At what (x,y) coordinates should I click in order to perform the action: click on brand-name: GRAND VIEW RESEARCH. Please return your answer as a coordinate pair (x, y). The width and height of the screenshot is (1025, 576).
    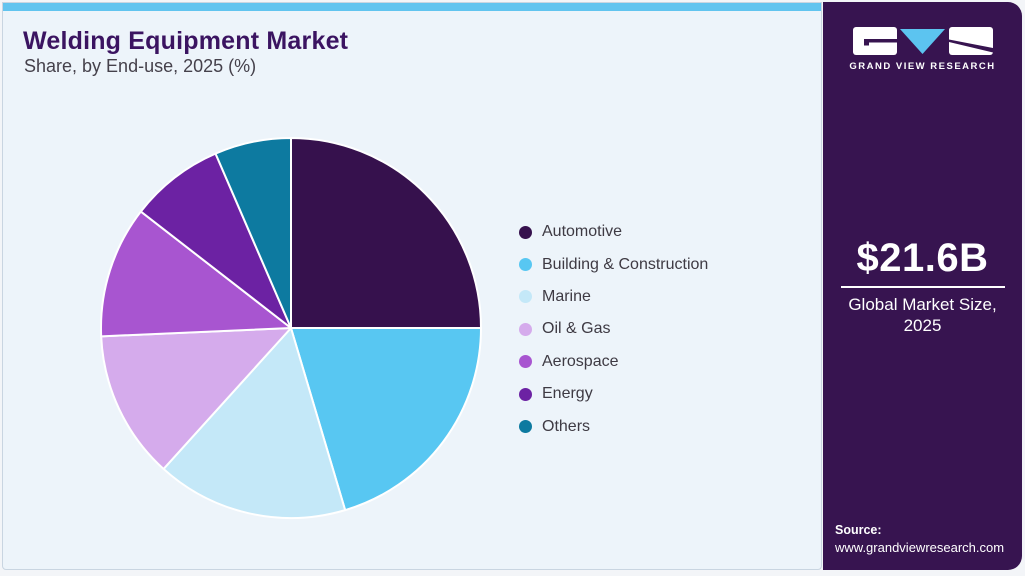
    Looking at the image, I should click on (922, 66).